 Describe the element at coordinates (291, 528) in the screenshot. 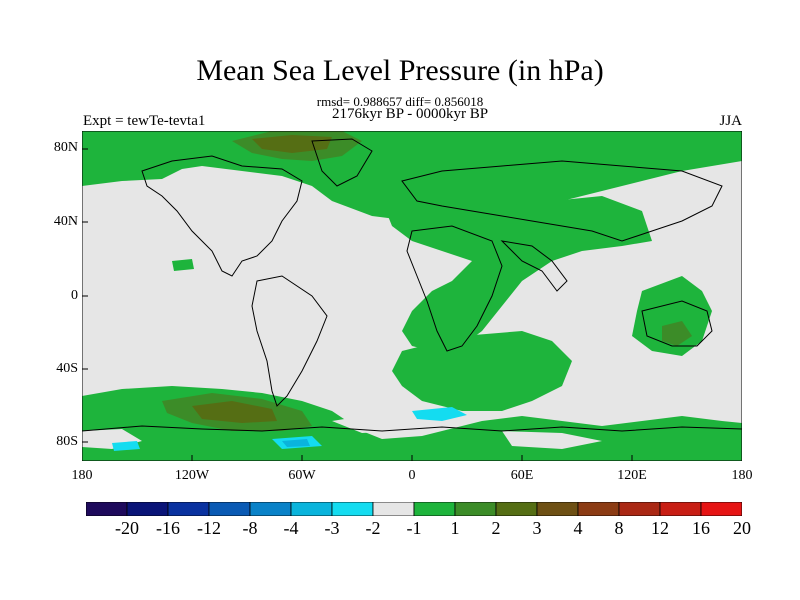

I see `colorbar-tick-label: -4` at that location.